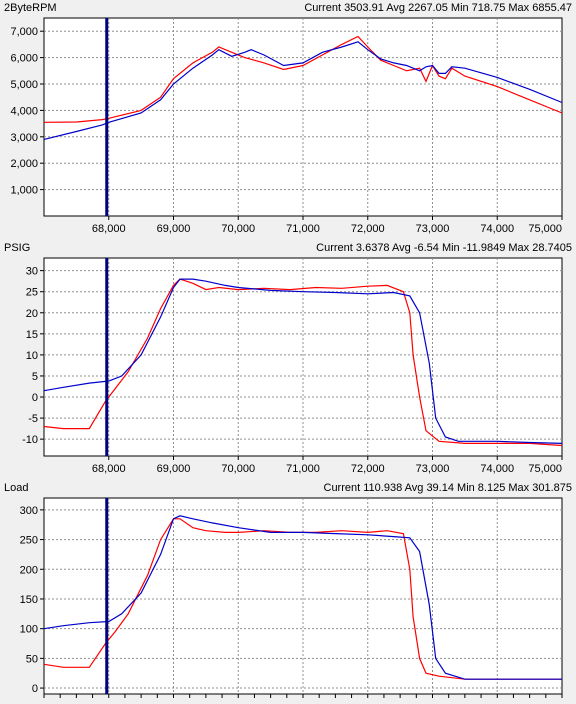  Describe the element at coordinates (29, 511) in the screenshot. I see `y-tick-label: 300` at that location.